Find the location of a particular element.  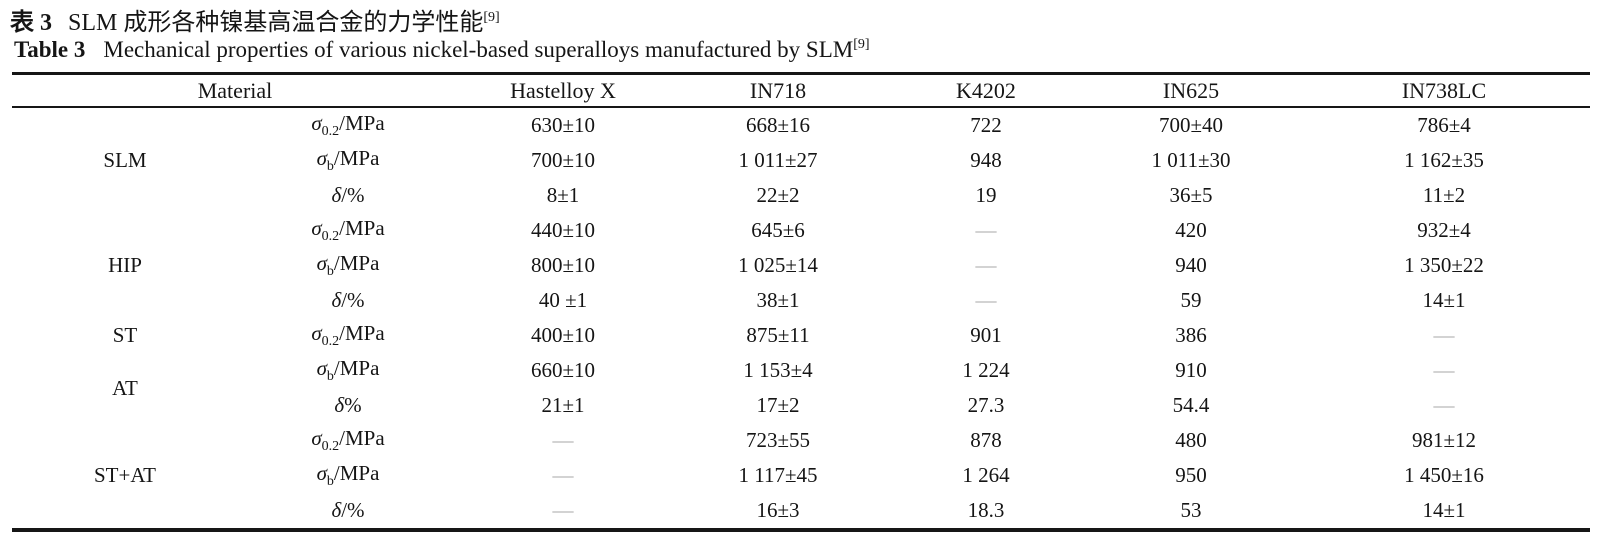

value-cell: 723±55 is located at coordinates (778, 440).